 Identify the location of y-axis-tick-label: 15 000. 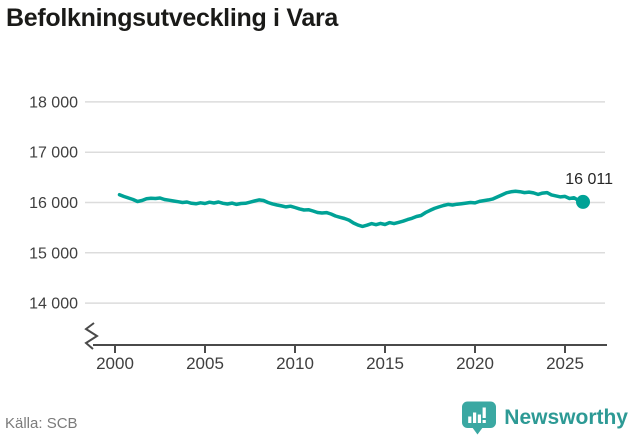
(53, 253).